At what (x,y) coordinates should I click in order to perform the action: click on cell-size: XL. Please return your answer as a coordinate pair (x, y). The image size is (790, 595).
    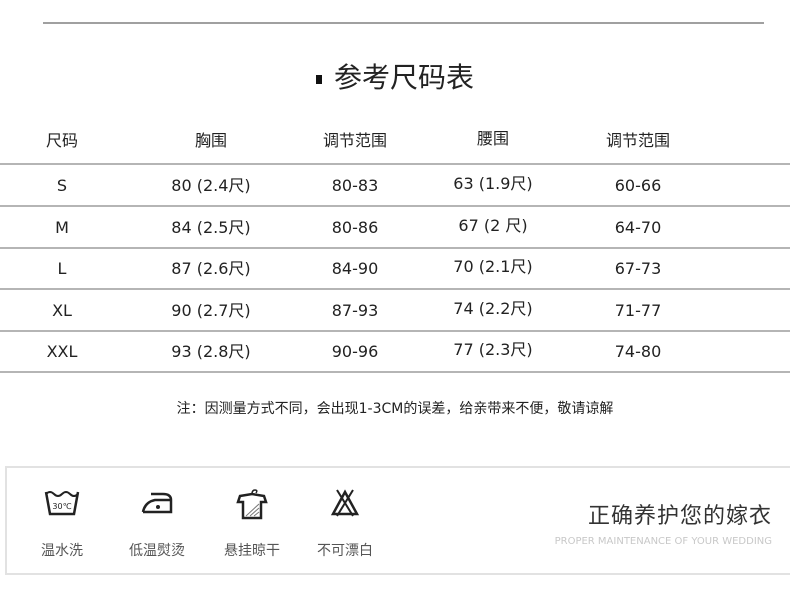
    Looking at the image, I should click on (62, 310).